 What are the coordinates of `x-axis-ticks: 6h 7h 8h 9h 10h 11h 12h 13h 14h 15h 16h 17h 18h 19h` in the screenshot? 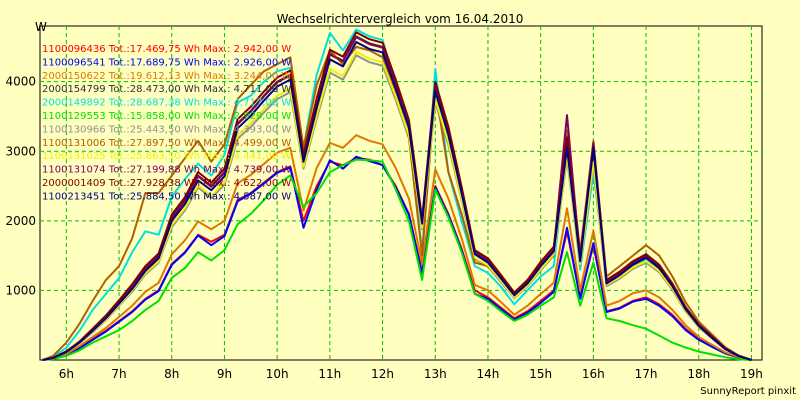 It's located at (411, 374).